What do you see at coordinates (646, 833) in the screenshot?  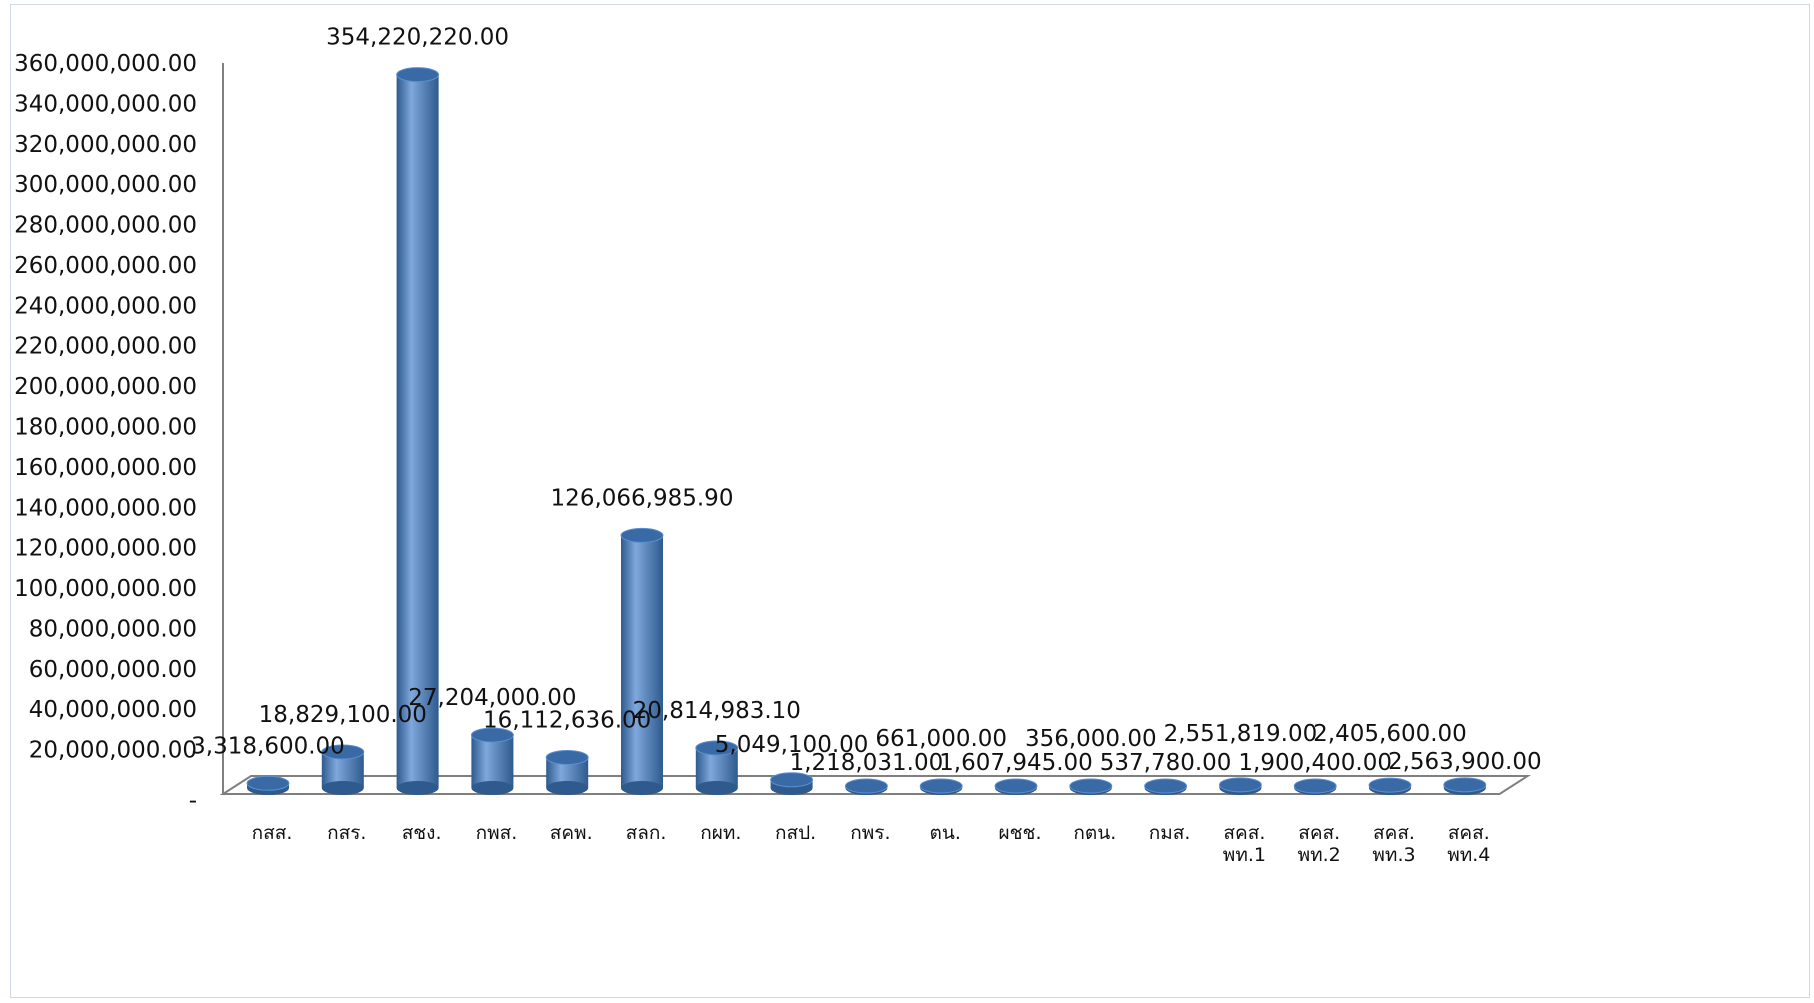 I see `category-label: สลก.` at bounding box center [646, 833].